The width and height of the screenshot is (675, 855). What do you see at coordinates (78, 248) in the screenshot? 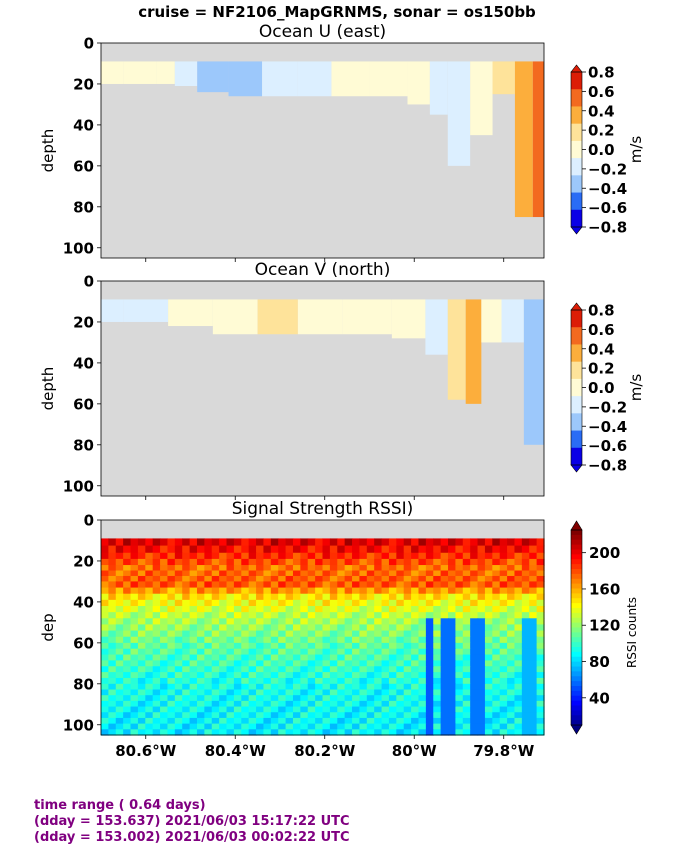
I see `y-tick-label: 100` at bounding box center [78, 248].